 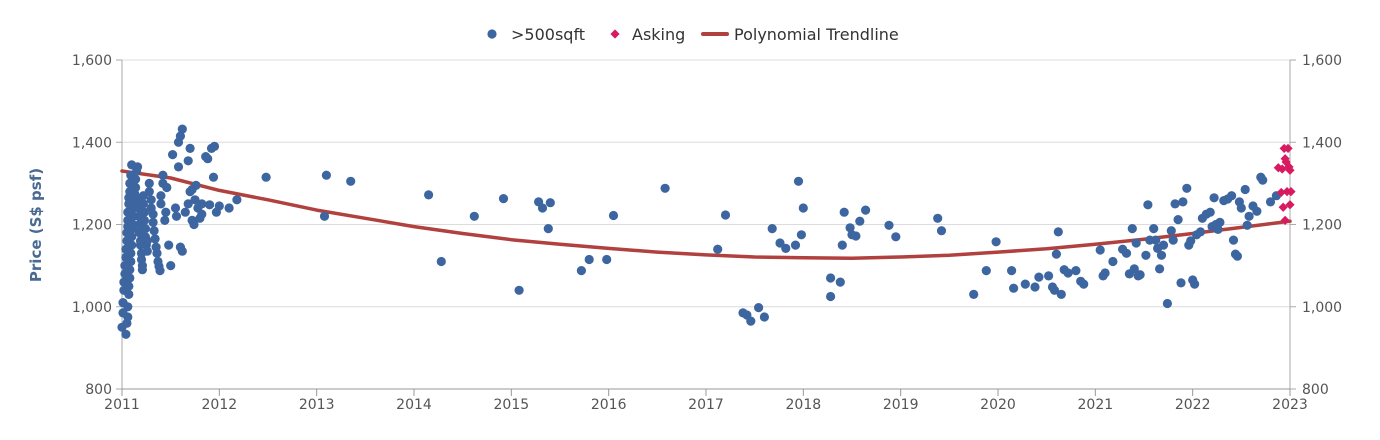 What do you see at coordinates (36, 225) in the screenshot?
I see `y-axis-title: Price (S$ psf)` at bounding box center [36, 225].